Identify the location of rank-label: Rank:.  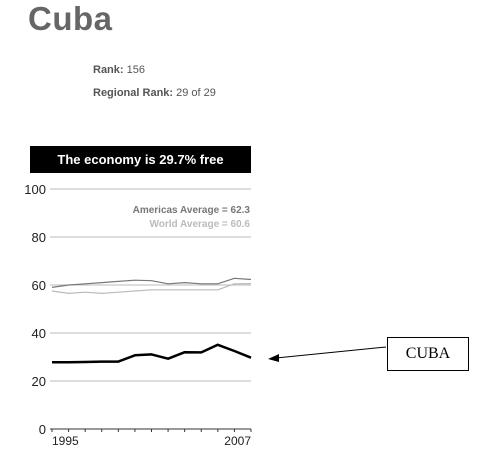
(108, 70).